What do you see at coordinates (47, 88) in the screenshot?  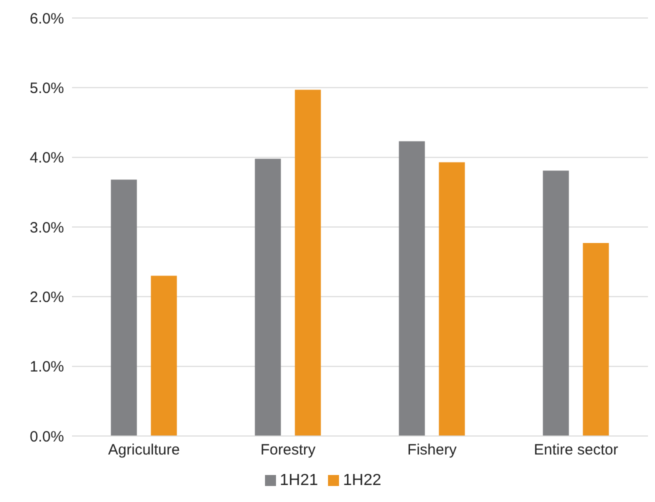 I see `y-tick-label: 5.0%` at bounding box center [47, 88].